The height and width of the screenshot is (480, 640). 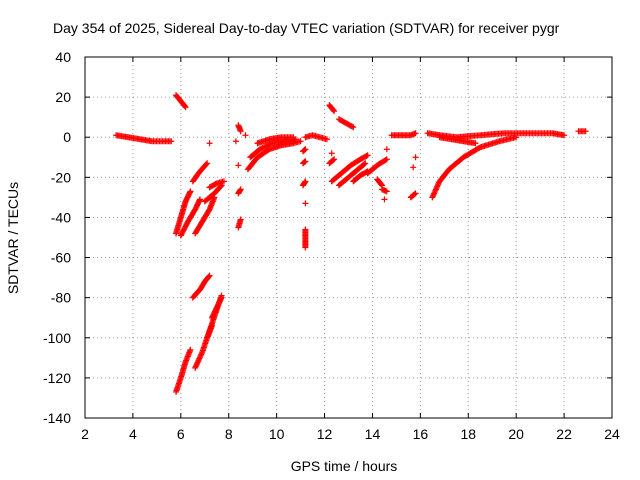 What do you see at coordinates (133, 434) in the screenshot?
I see `x-tick-label: 4` at bounding box center [133, 434].